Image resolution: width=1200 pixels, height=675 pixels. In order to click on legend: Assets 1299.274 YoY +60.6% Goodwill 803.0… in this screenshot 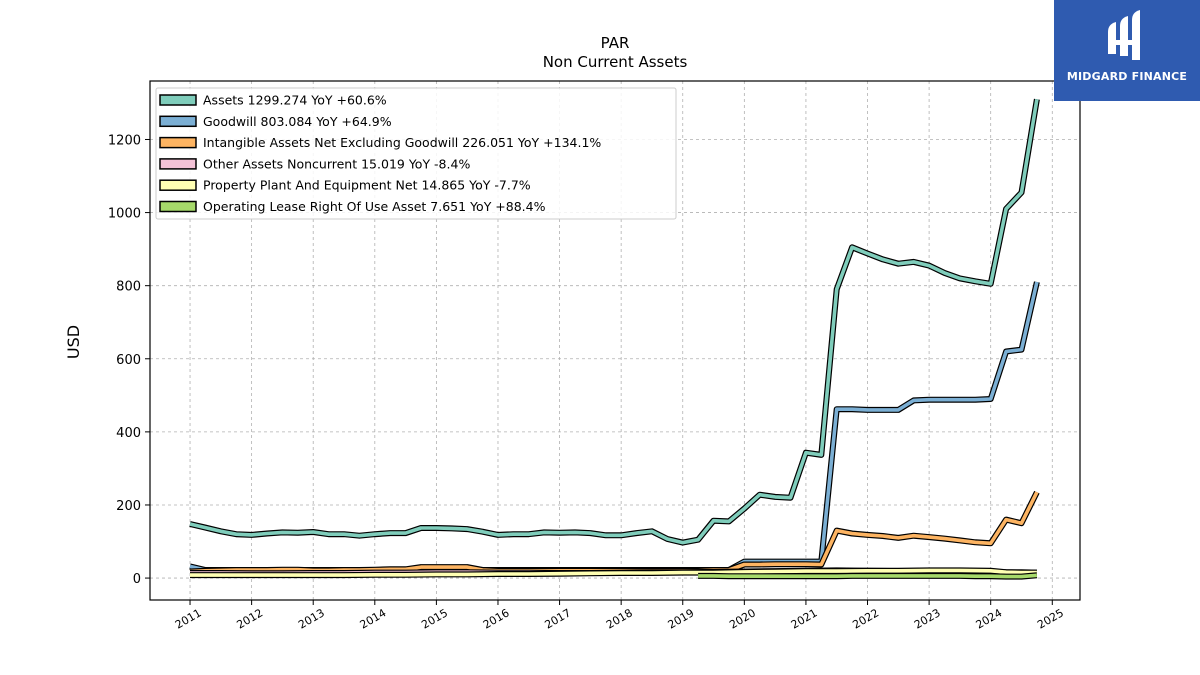, I will do `click(416, 153)`.